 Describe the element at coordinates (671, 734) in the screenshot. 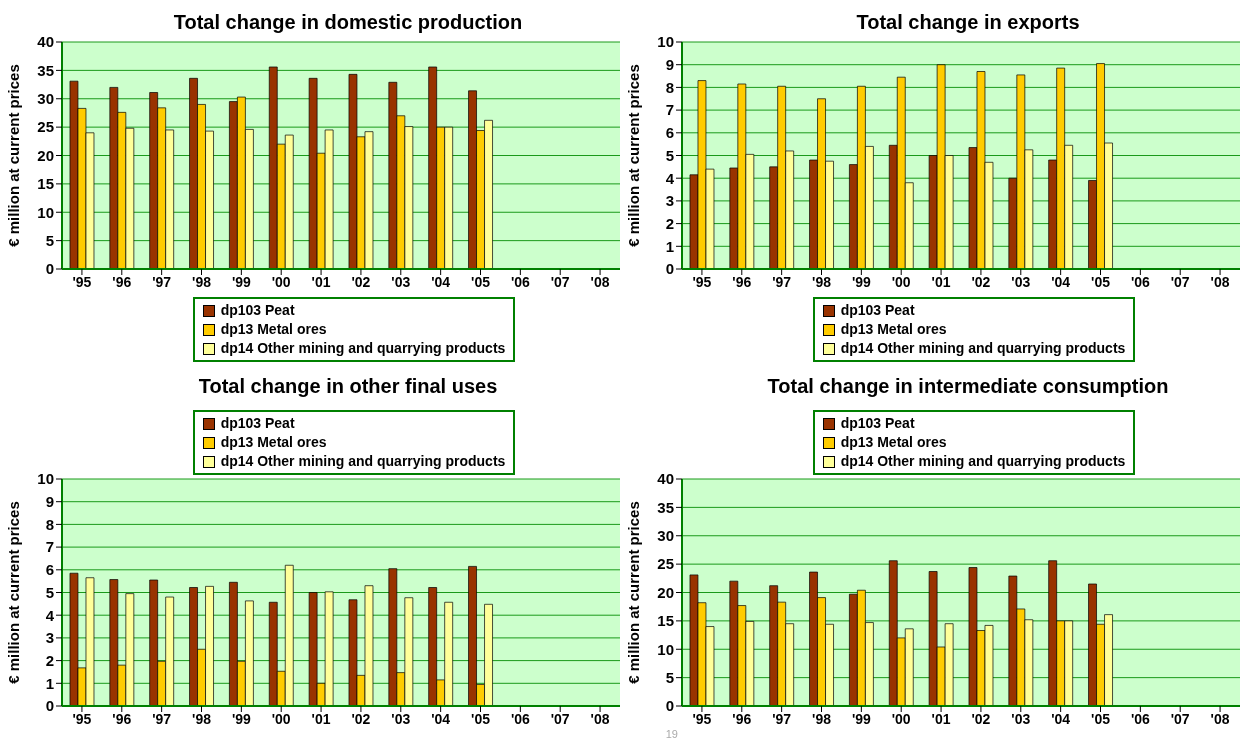

I see `text: 19` at that location.